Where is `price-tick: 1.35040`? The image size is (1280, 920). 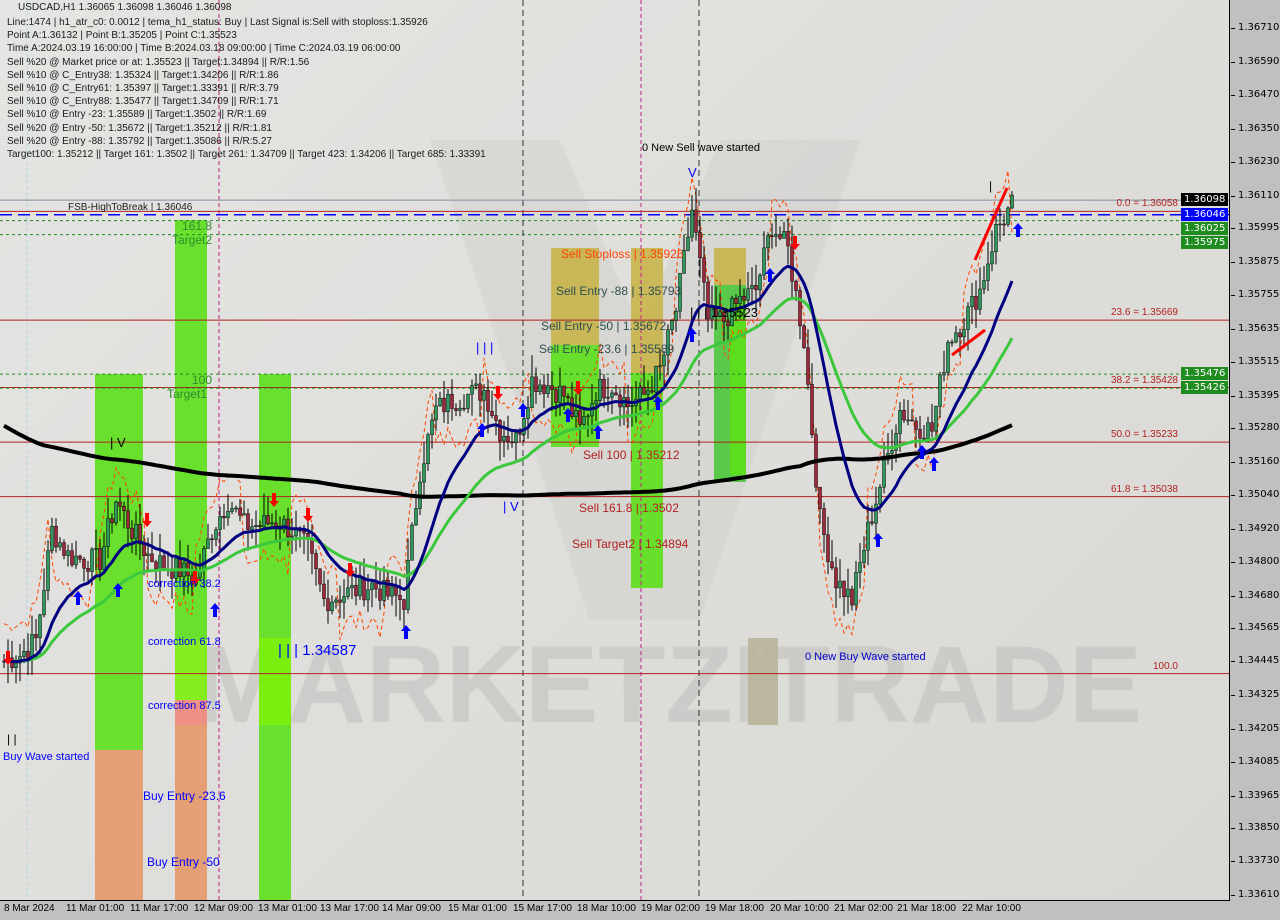 price-tick: 1.35040 is located at coordinates (1255, 495).